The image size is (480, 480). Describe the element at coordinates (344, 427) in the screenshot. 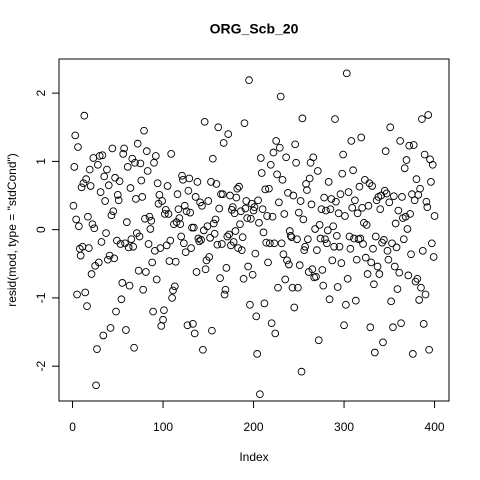

I see `x-tick-label: 300` at that location.